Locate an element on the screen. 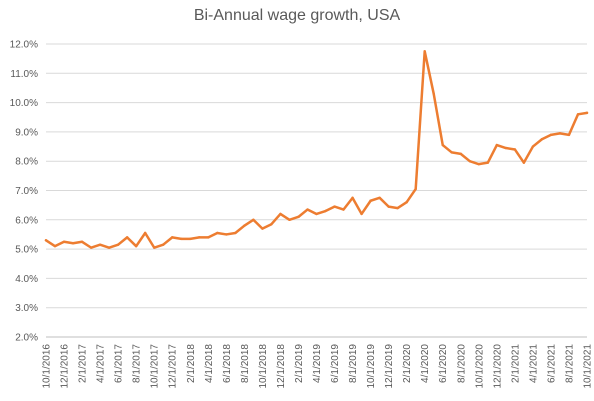 The width and height of the screenshot is (594, 401). x-tick-label: 12/1/2017 is located at coordinates (173, 366).